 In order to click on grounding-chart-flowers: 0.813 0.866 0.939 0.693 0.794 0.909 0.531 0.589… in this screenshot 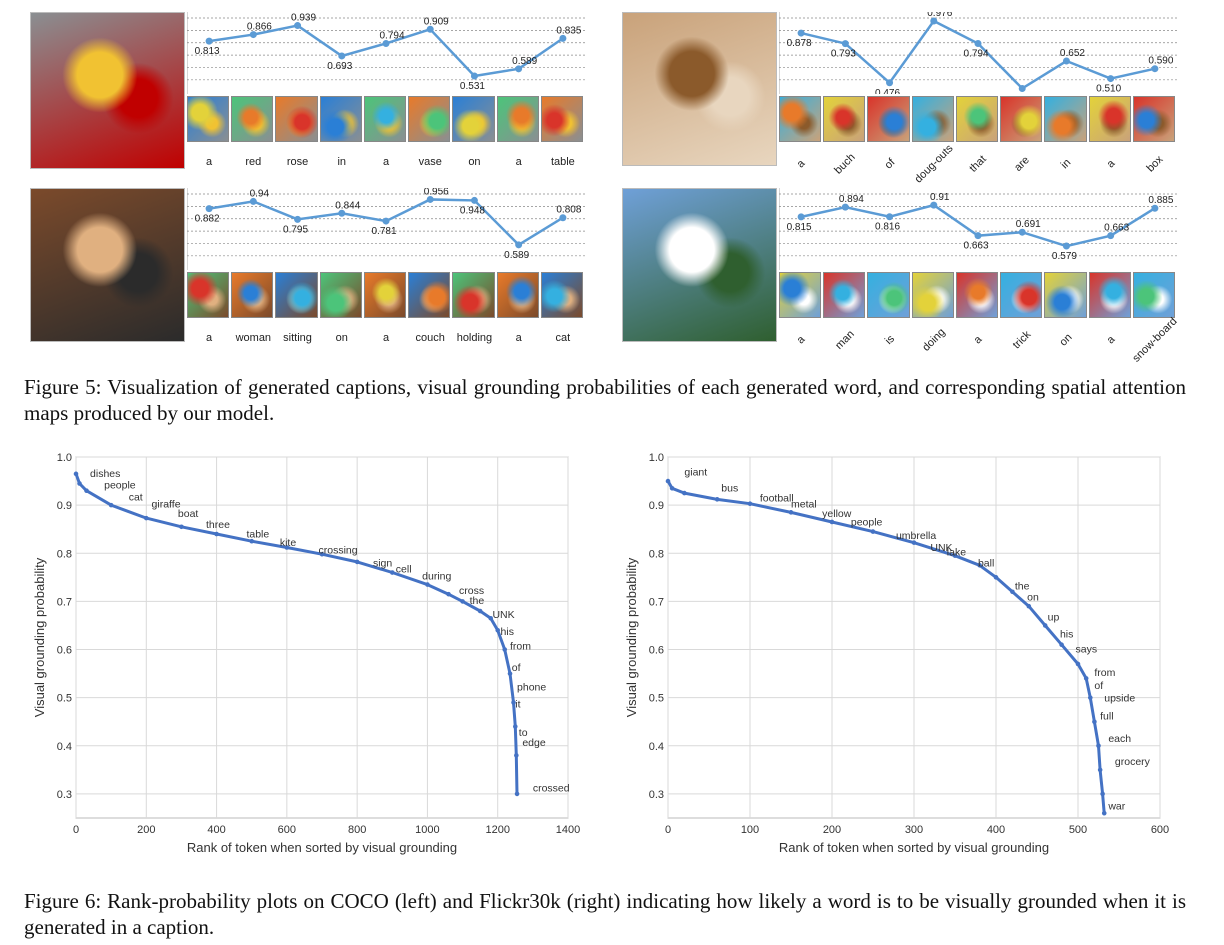, I will do `click(386, 53)`.